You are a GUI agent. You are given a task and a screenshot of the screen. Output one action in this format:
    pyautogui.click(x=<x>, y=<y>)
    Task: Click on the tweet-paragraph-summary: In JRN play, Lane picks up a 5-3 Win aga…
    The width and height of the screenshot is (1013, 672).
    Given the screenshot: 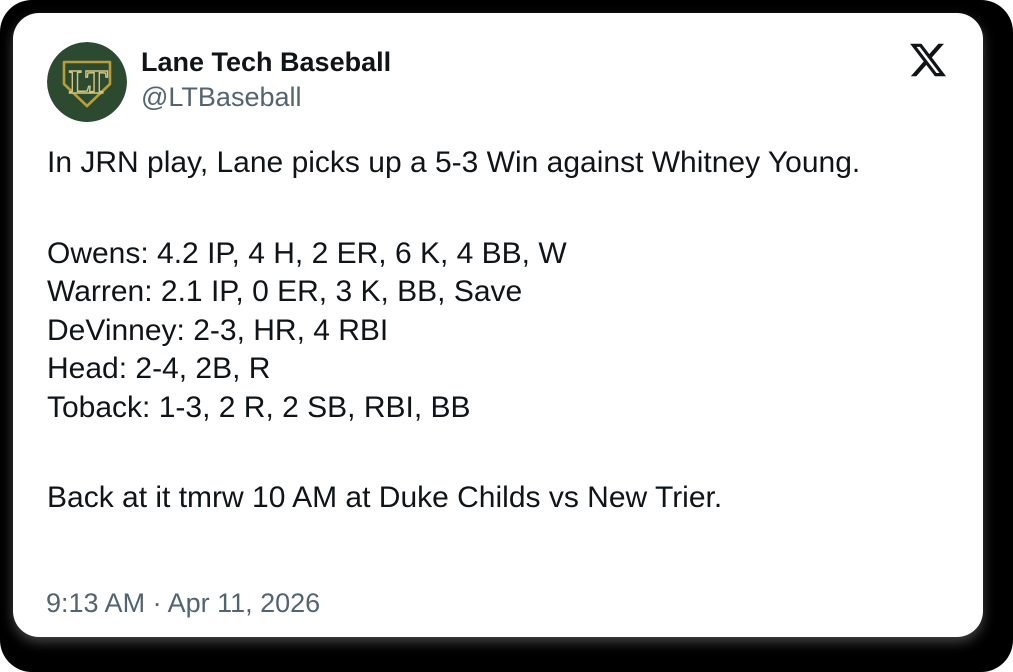 What is the action you would take?
    pyautogui.click(x=454, y=162)
    